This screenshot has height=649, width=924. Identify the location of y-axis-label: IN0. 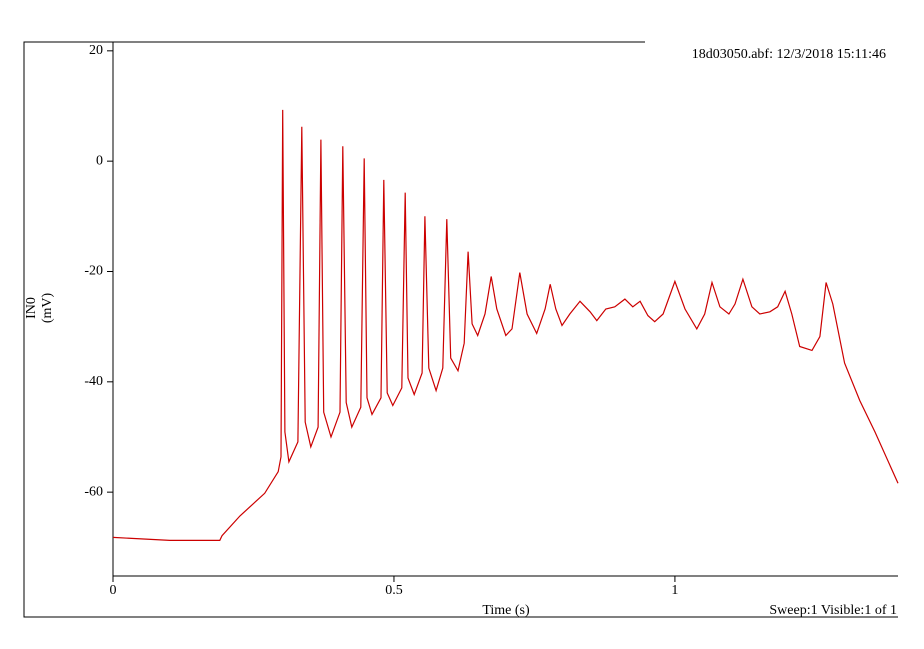
(31, 308).